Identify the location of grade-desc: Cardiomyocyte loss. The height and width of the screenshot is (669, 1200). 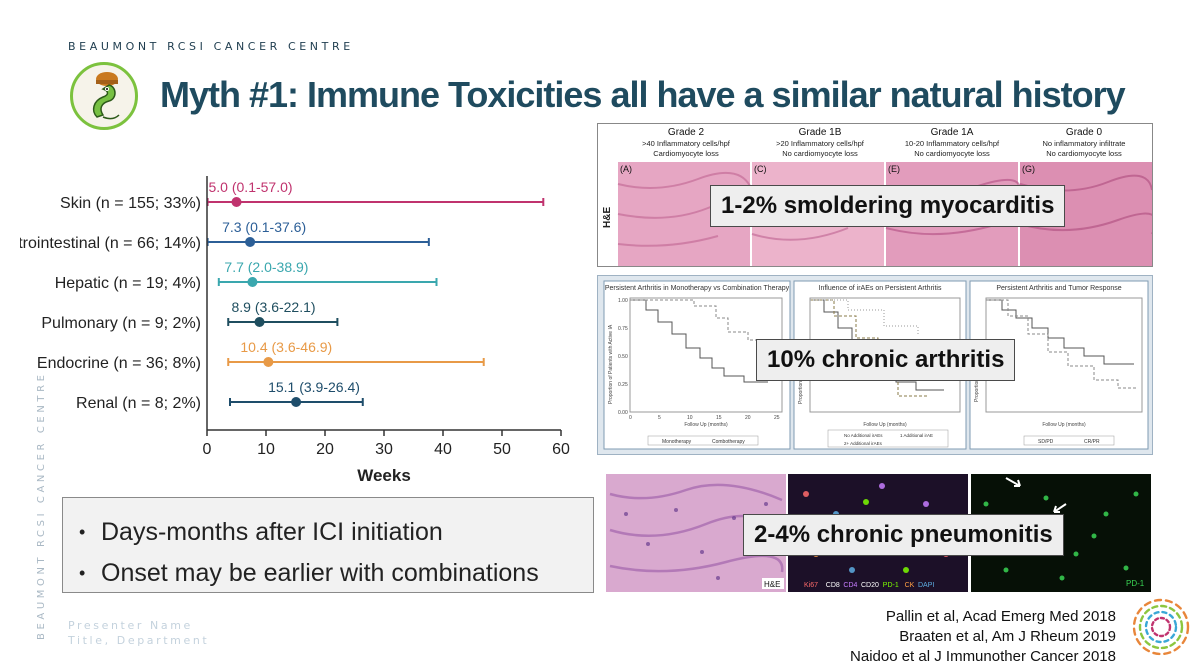
(686, 153).